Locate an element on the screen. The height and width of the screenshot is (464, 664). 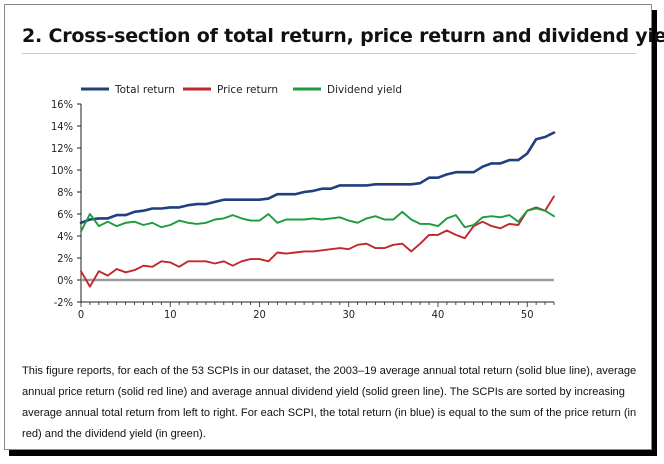
title-divider is located at coordinates (329, 53).